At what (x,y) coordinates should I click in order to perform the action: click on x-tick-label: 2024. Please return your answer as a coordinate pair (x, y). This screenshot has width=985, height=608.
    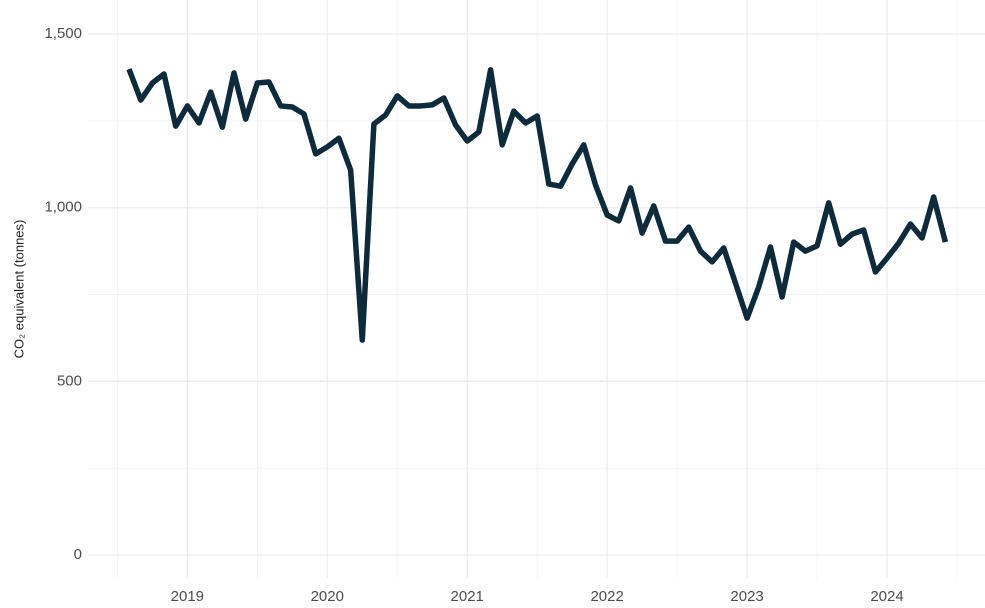
    Looking at the image, I should click on (886, 596).